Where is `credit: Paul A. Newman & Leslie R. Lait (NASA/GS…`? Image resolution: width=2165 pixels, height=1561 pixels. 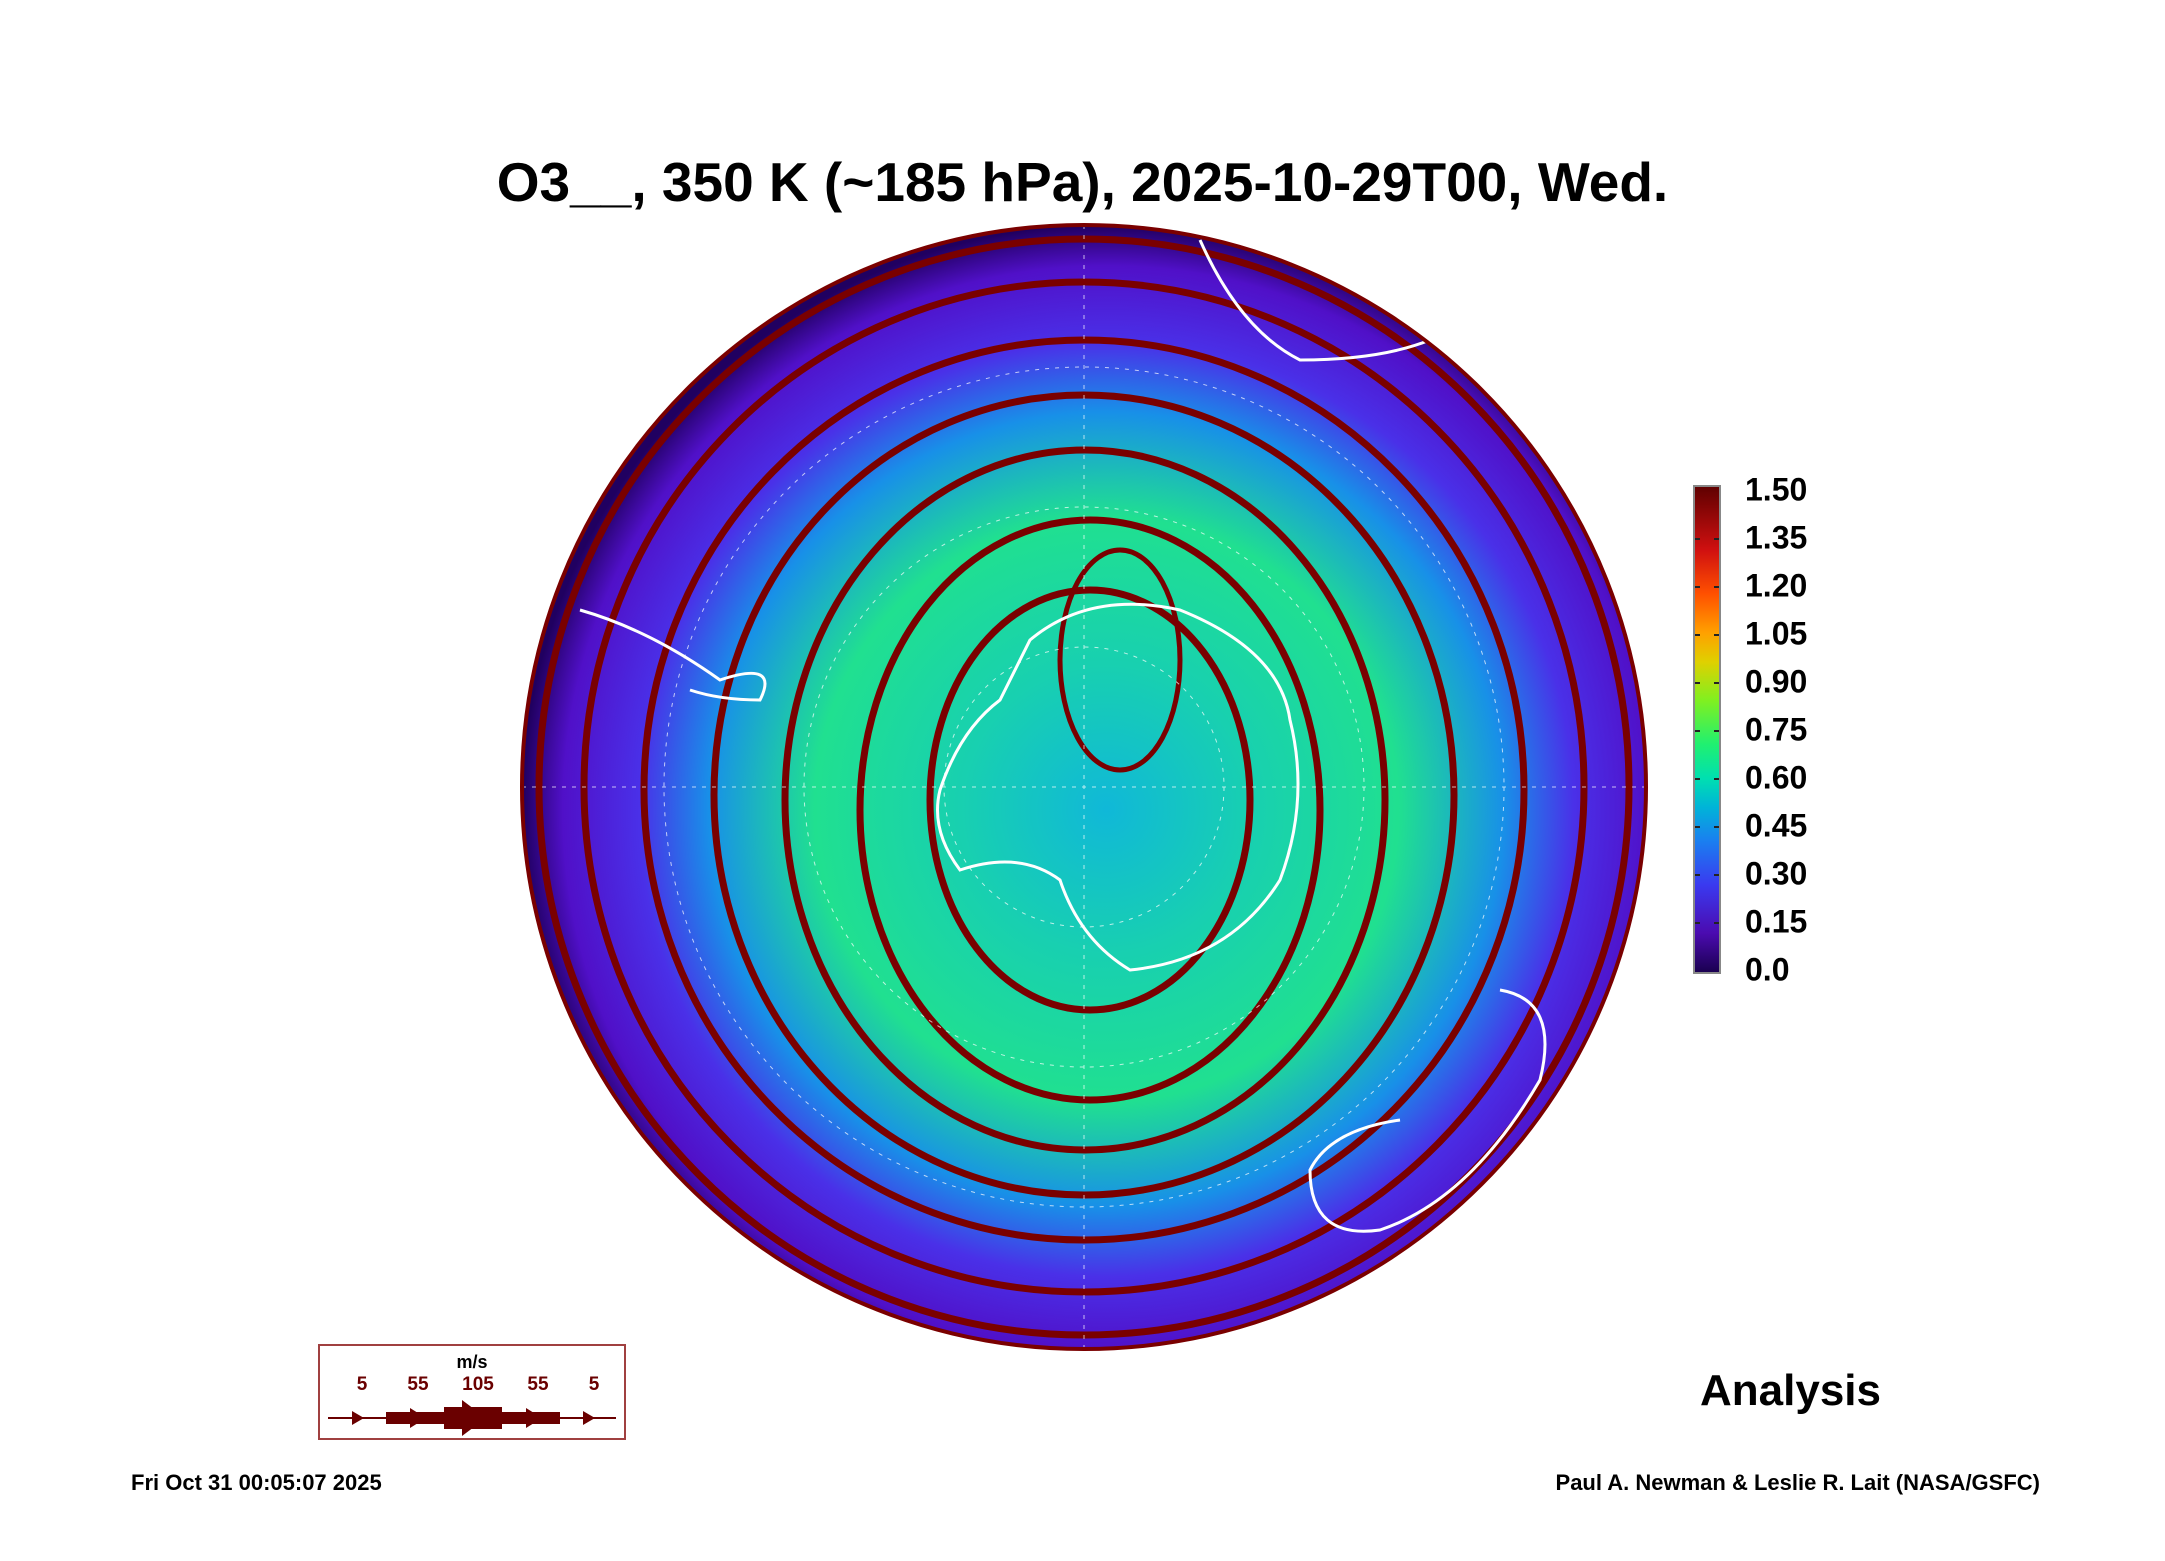 credit: Paul A. Newman & Leslie R. Lait (NASA/GS… is located at coordinates (1797, 1482).